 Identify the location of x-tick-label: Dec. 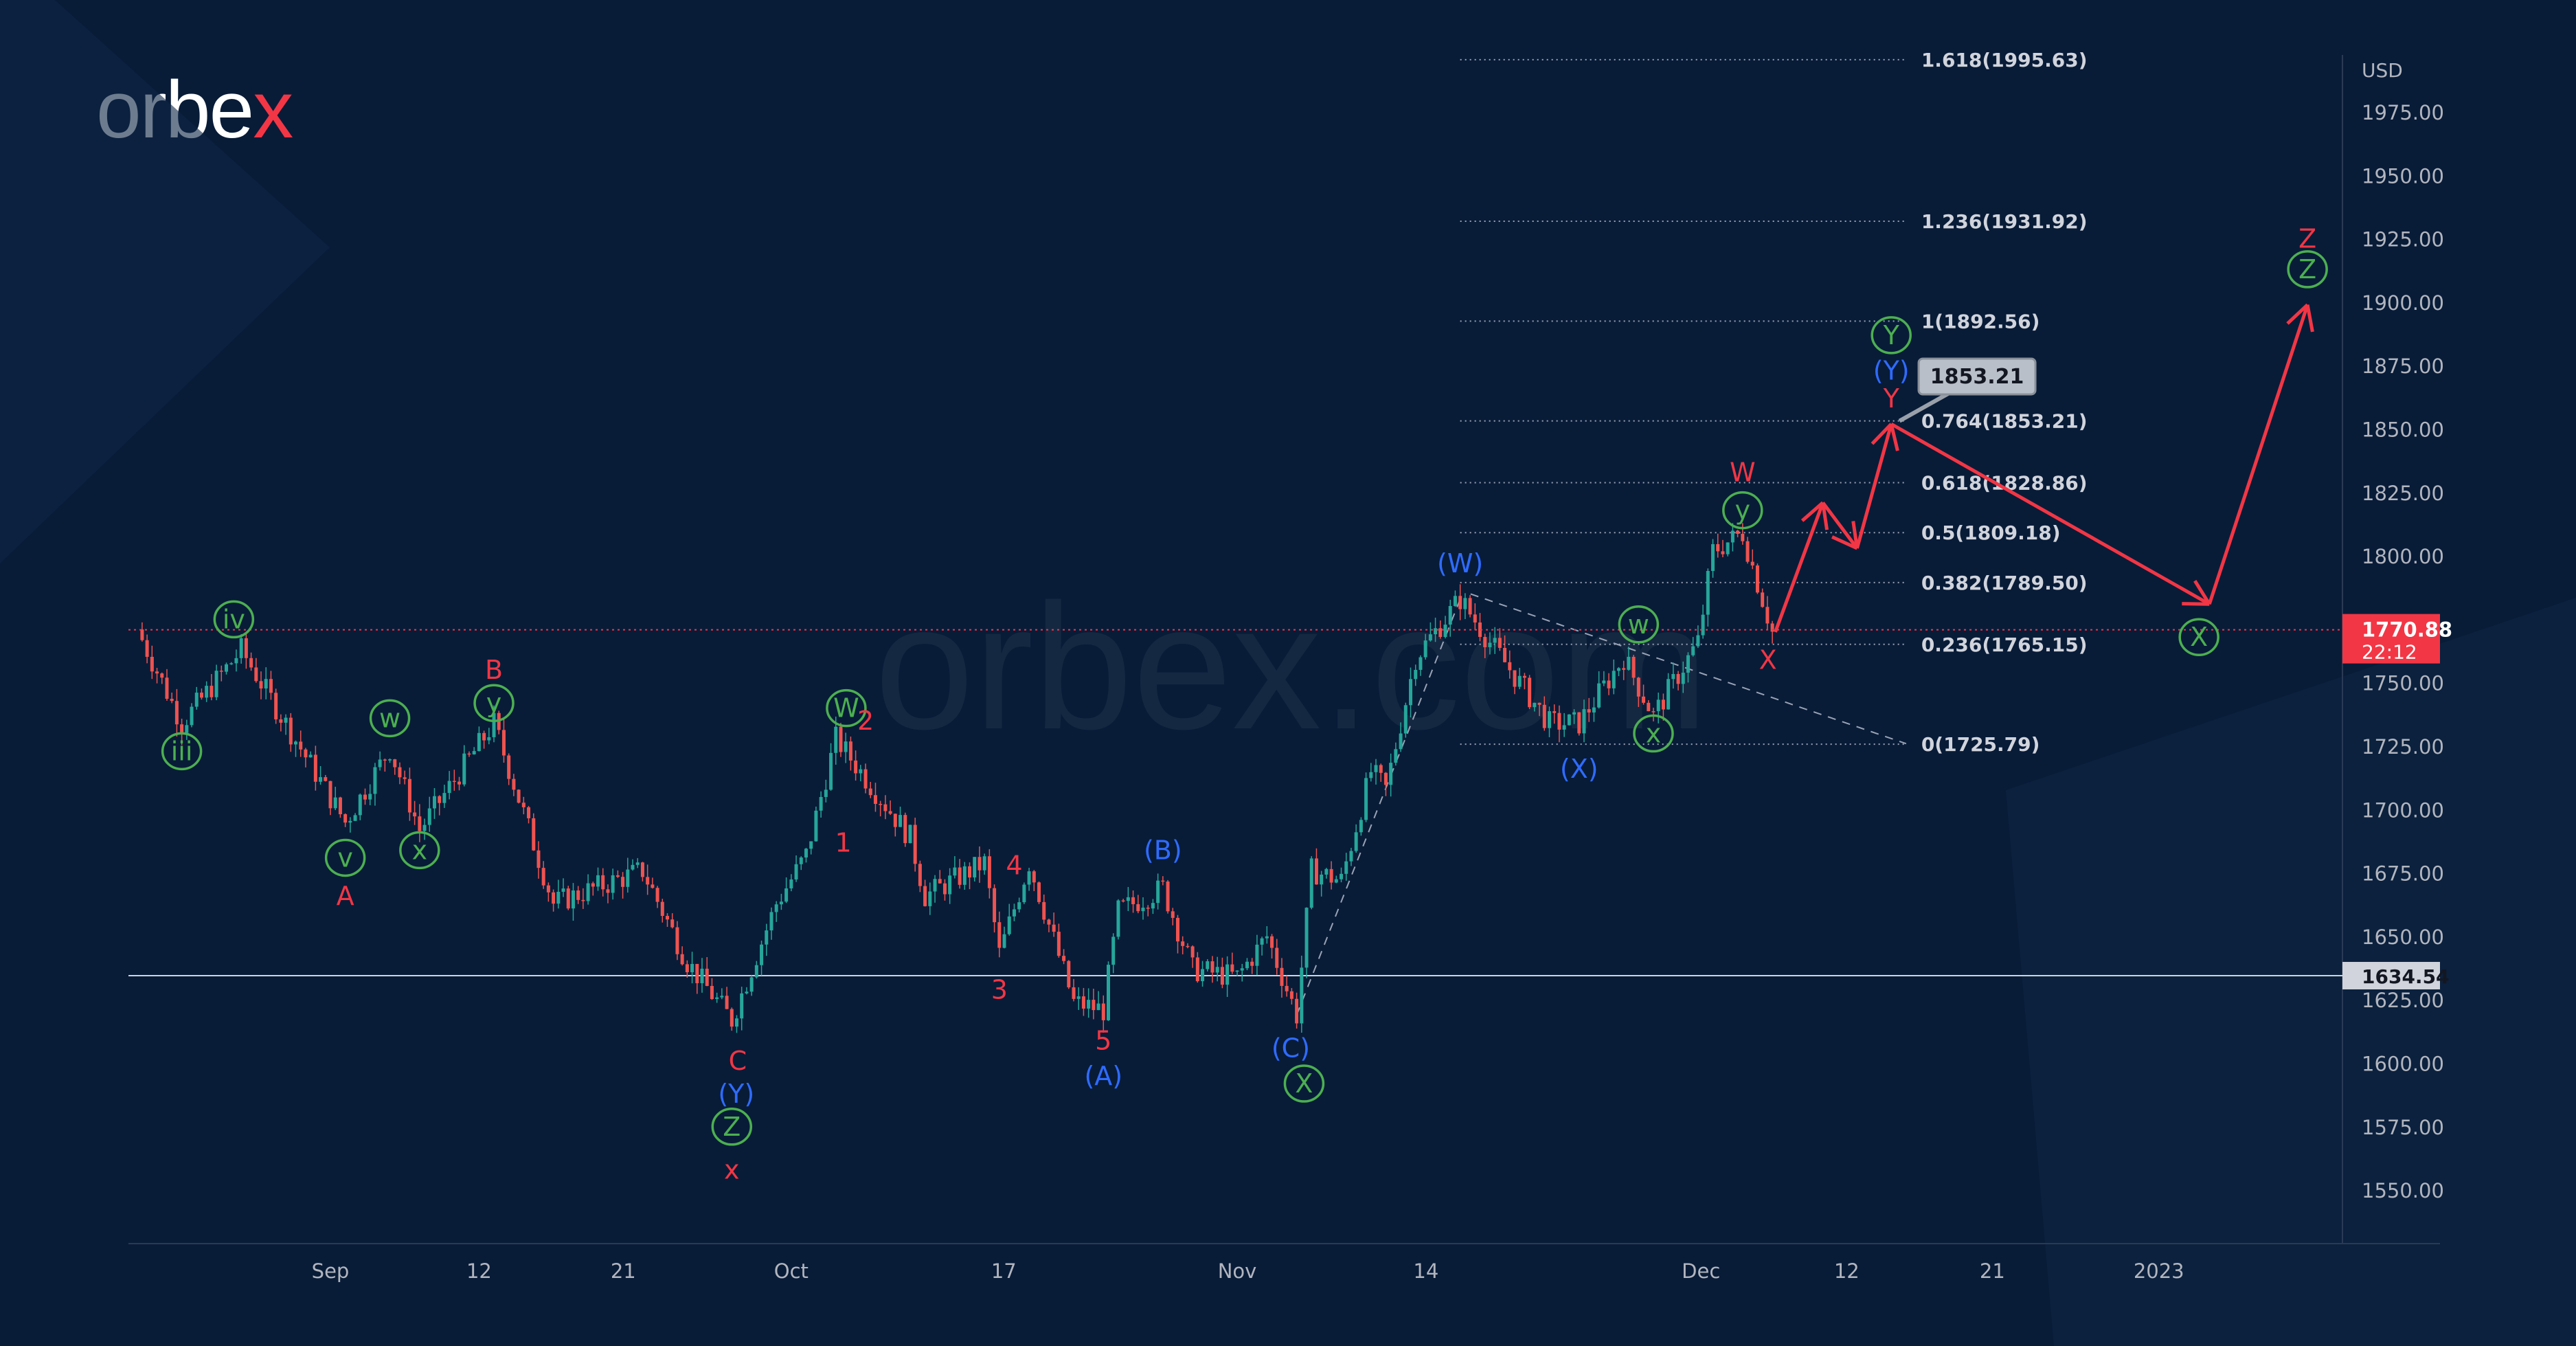
(1701, 1271).